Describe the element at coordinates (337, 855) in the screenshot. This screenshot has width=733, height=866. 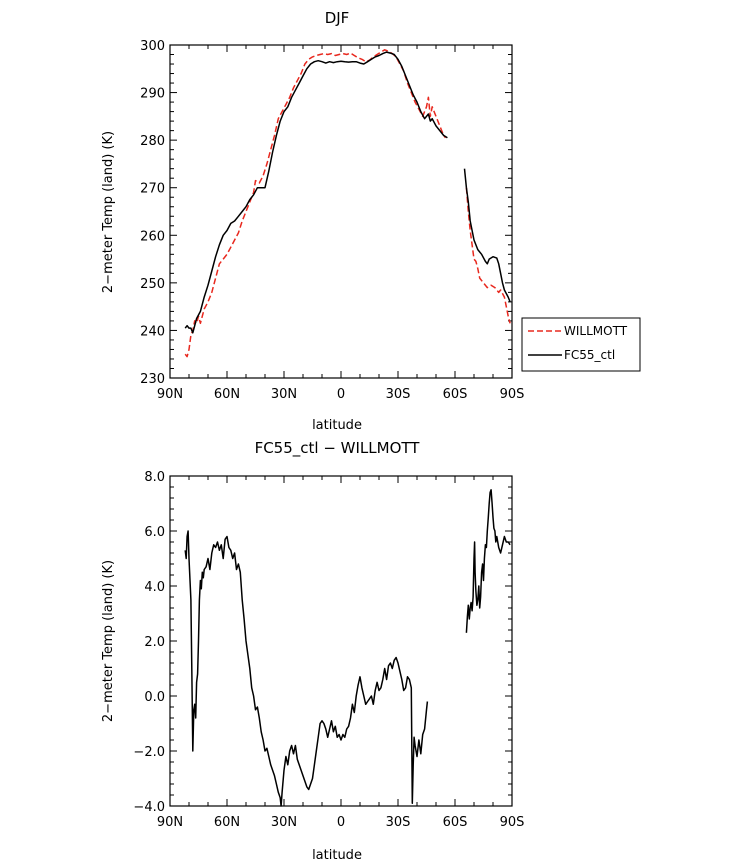
I see `bottom-x-axis-label: latitude` at that location.